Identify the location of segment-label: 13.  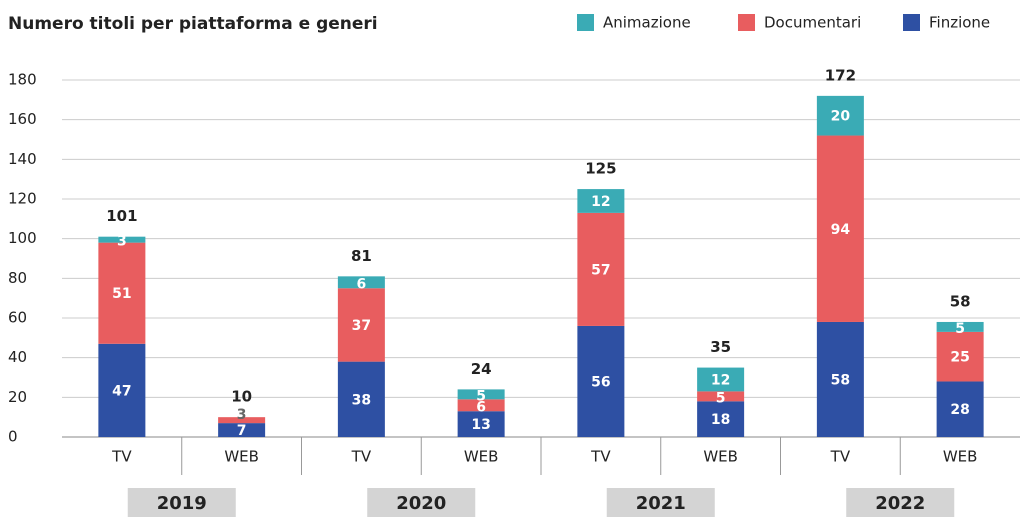
(480, 425).